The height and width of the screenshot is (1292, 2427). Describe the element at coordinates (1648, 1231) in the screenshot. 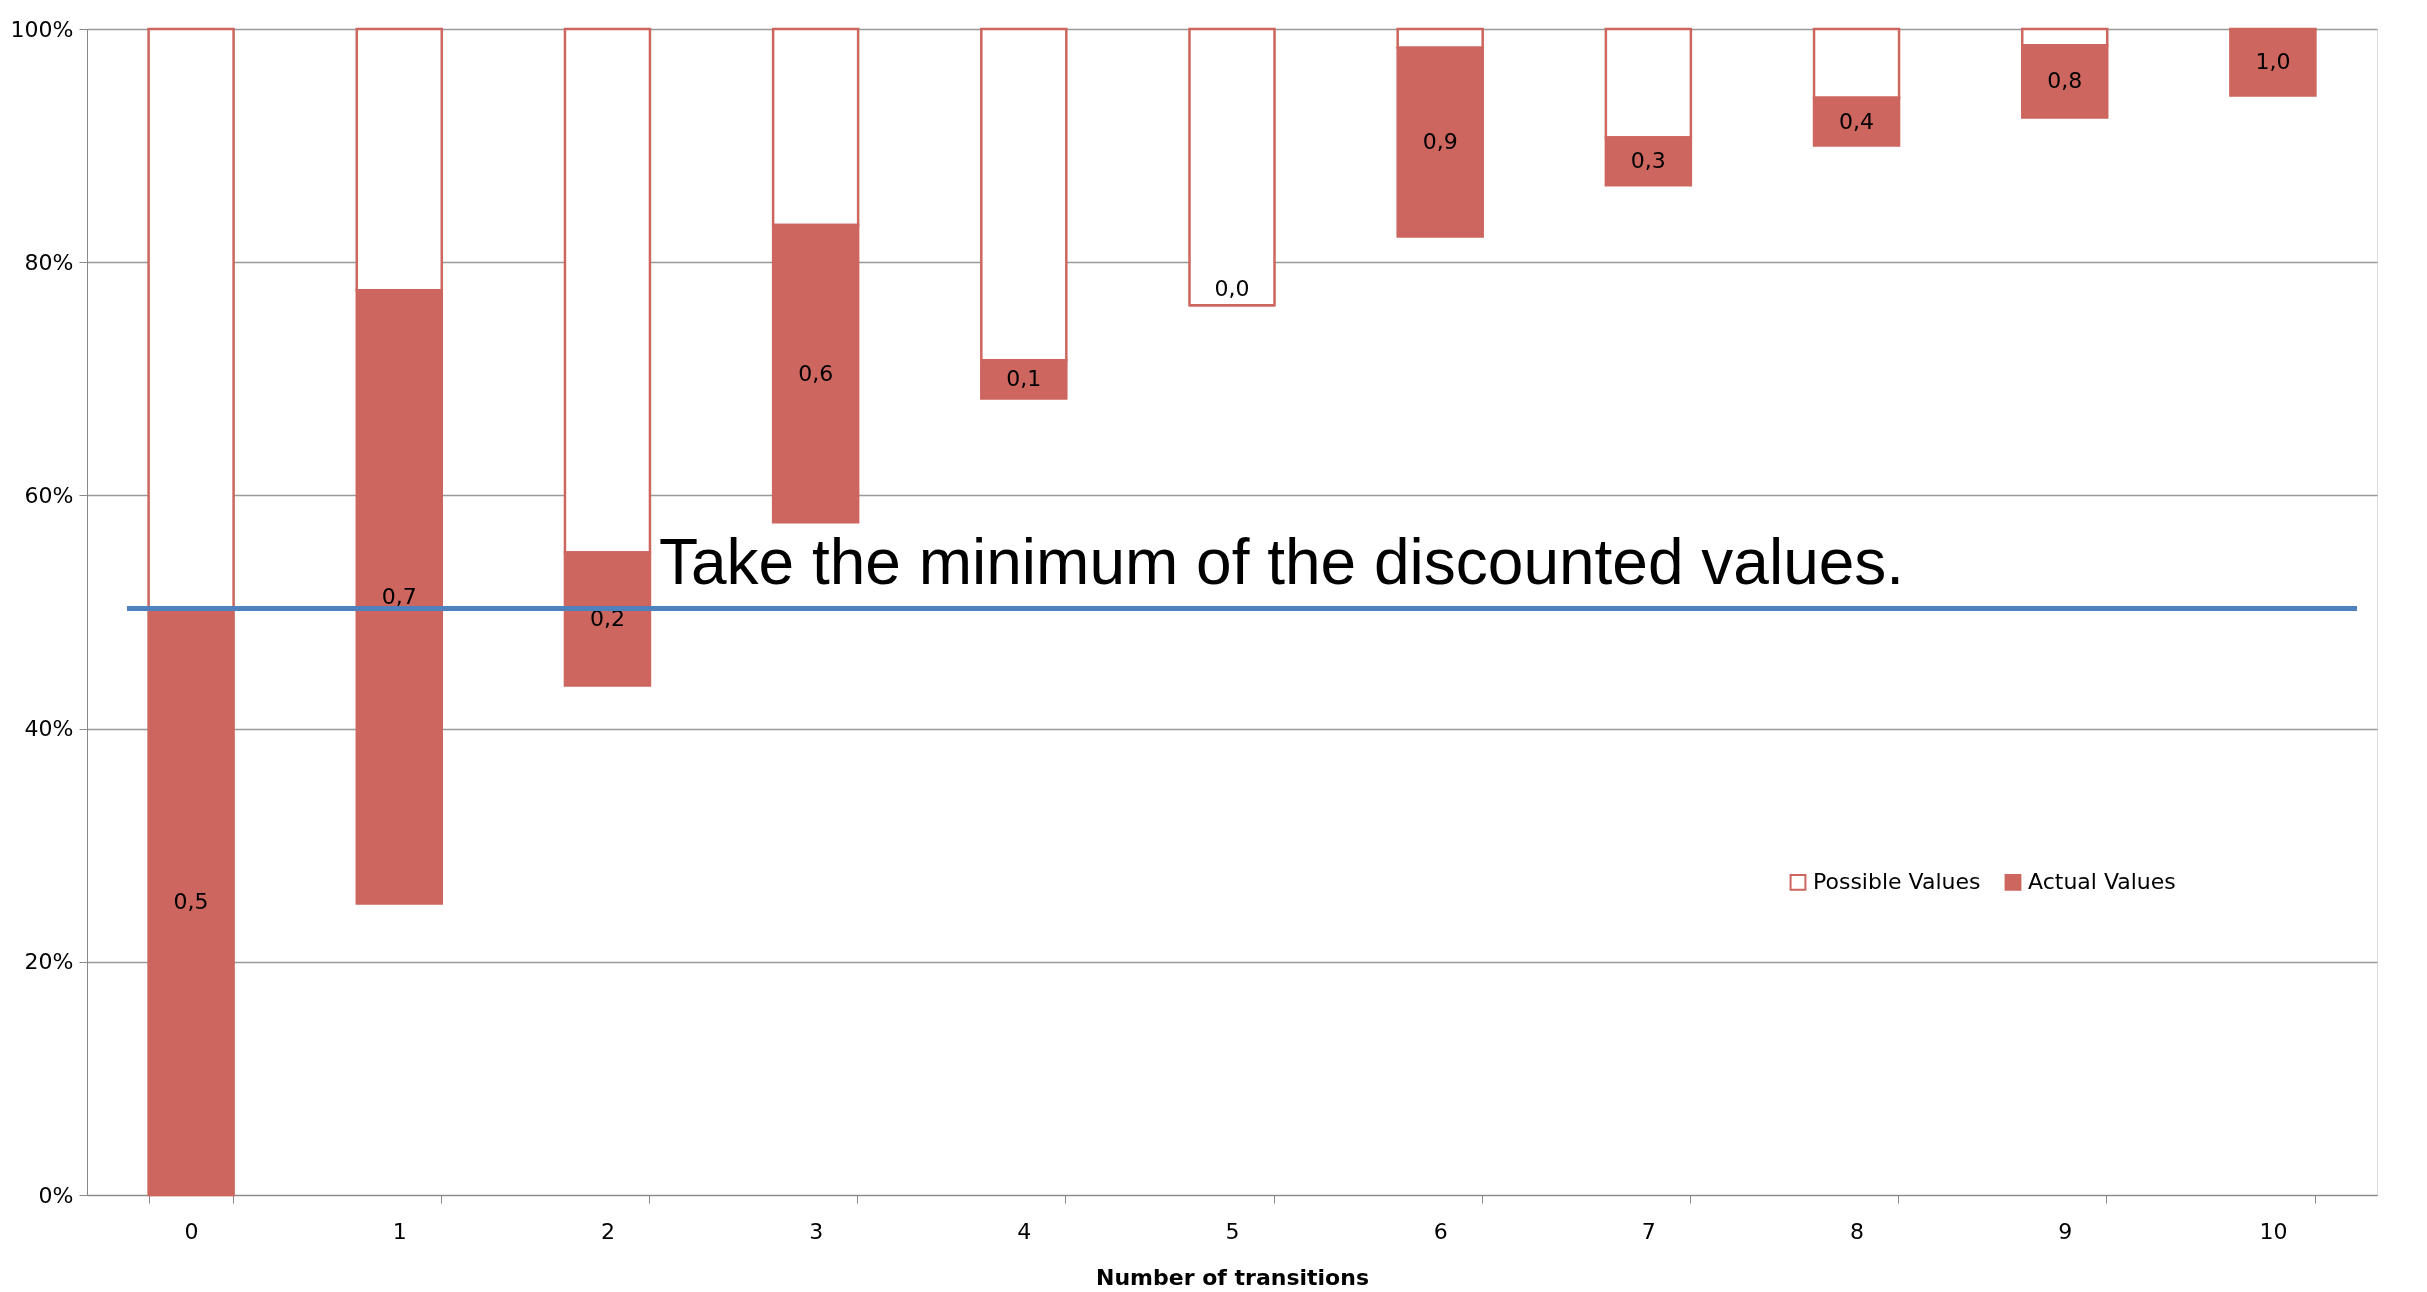

I see `x-tick-label: 7` at that location.